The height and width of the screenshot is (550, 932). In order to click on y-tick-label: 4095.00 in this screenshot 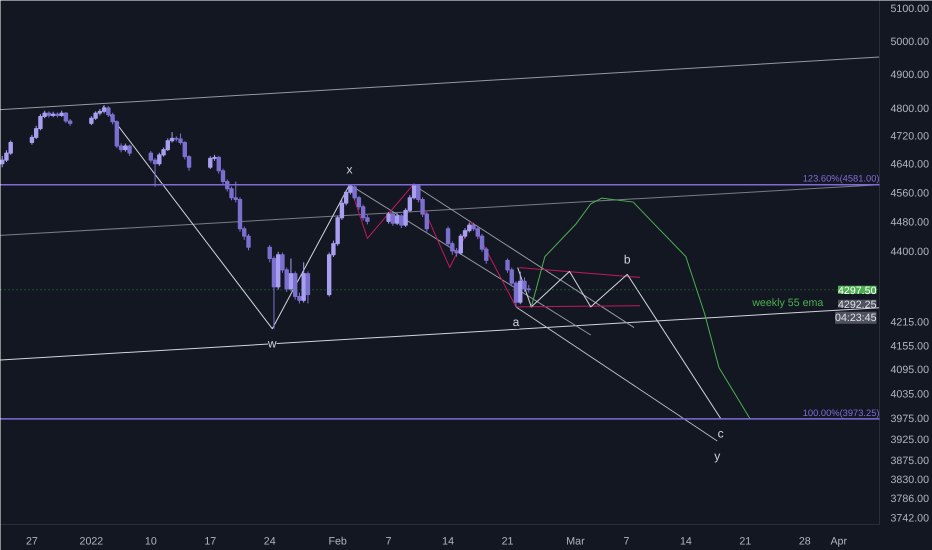, I will do `click(910, 370)`.